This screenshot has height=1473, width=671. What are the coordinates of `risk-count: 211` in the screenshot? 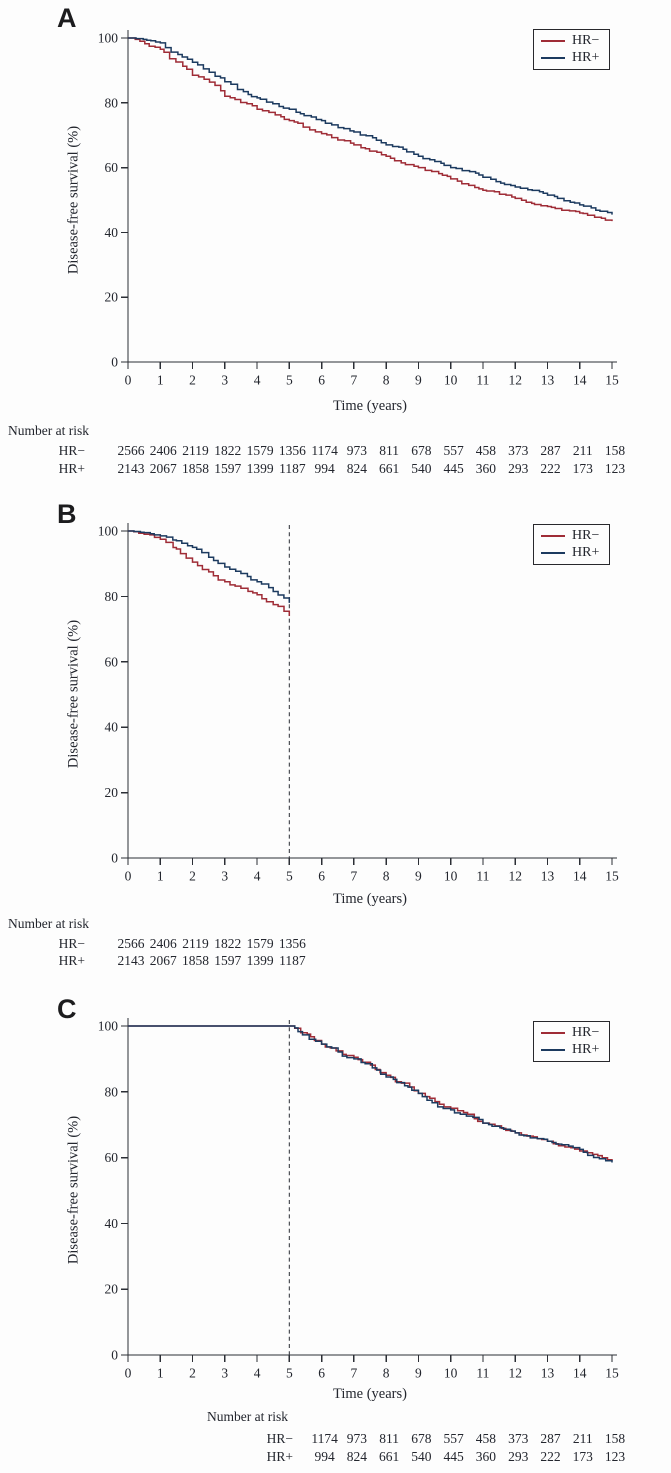 It's located at (582, 450).